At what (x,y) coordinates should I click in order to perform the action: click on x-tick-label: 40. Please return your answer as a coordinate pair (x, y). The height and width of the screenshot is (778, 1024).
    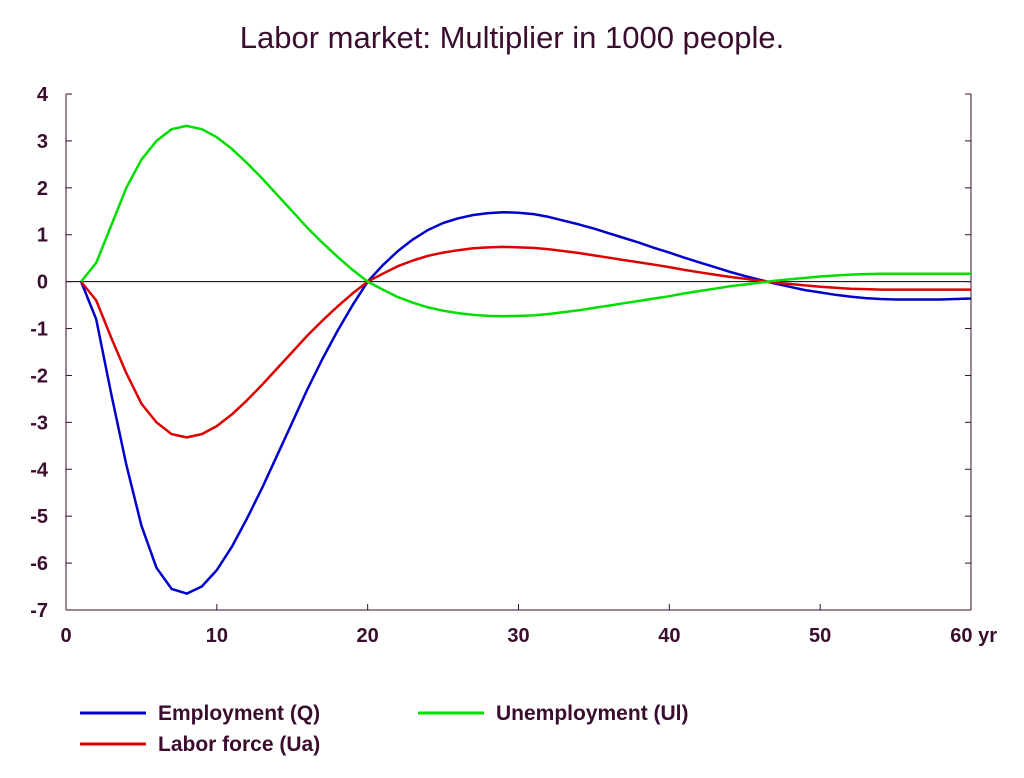
    Looking at the image, I should click on (669, 636).